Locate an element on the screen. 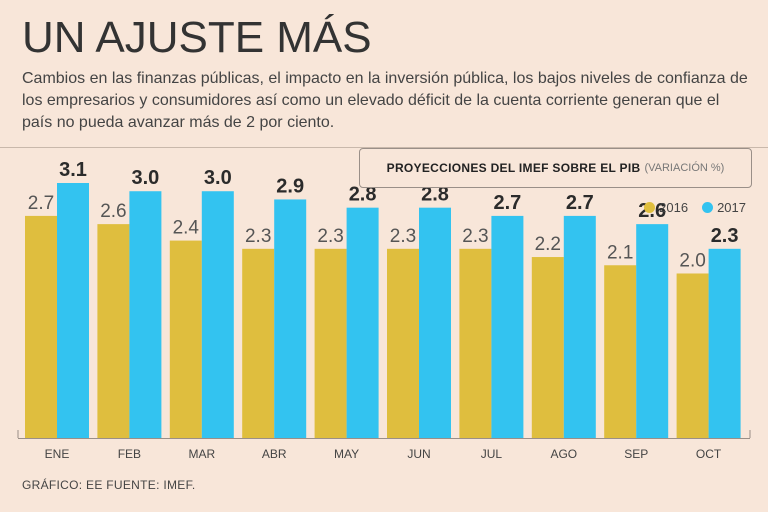 The height and width of the screenshot is (512, 768). bar-2016-mar is located at coordinates (185, 339).